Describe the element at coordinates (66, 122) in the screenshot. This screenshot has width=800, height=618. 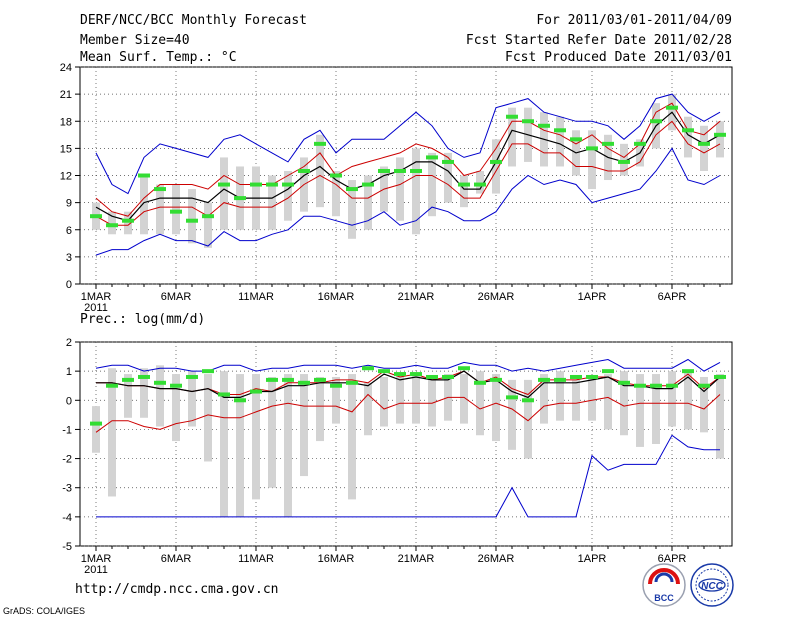
I see `y-tick-label: 18` at that location.